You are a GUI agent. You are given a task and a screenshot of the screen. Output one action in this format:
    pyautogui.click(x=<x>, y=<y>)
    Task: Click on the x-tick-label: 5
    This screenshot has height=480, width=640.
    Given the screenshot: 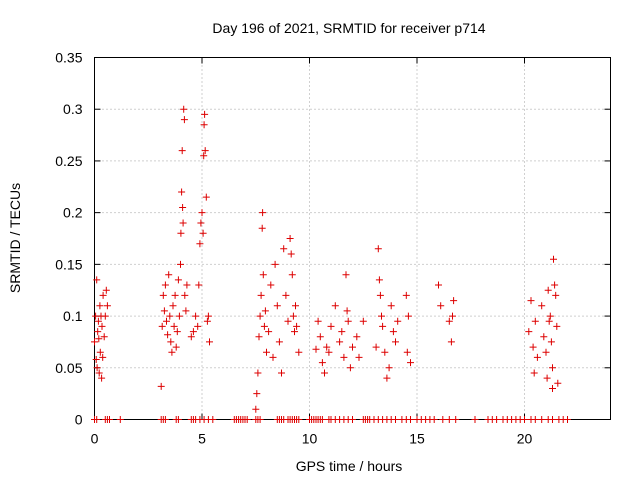 What is the action you would take?
    pyautogui.click(x=202, y=439)
    